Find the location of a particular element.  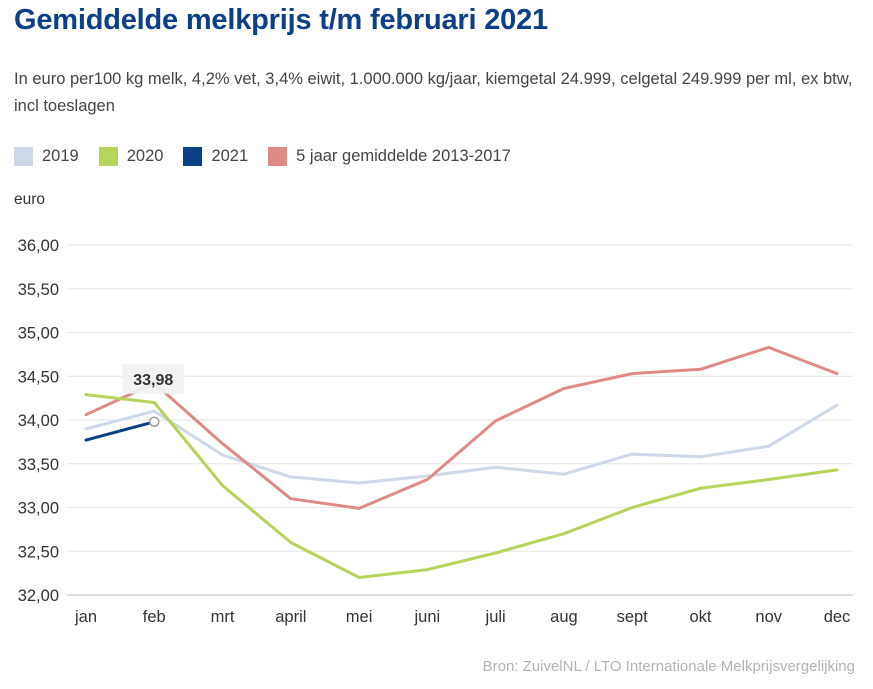

x-tick-label: nov is located at coordinates (768, 617).